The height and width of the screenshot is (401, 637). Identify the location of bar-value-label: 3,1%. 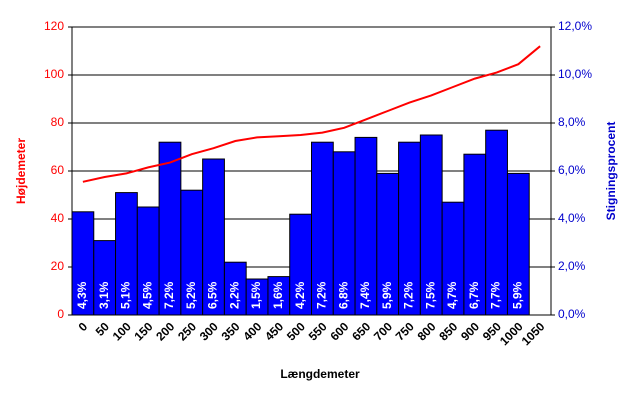
(104, 295).